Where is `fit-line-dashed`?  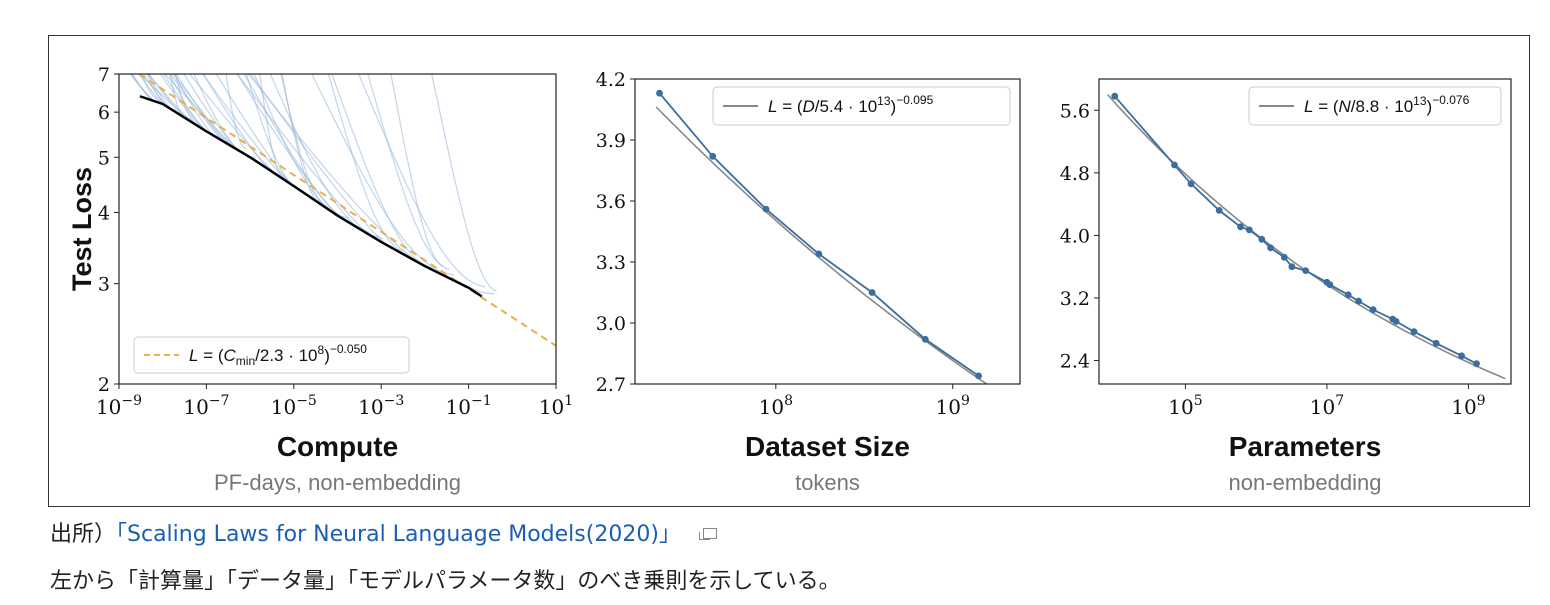 fit-line-dashed is located at coordinates (346, 210).